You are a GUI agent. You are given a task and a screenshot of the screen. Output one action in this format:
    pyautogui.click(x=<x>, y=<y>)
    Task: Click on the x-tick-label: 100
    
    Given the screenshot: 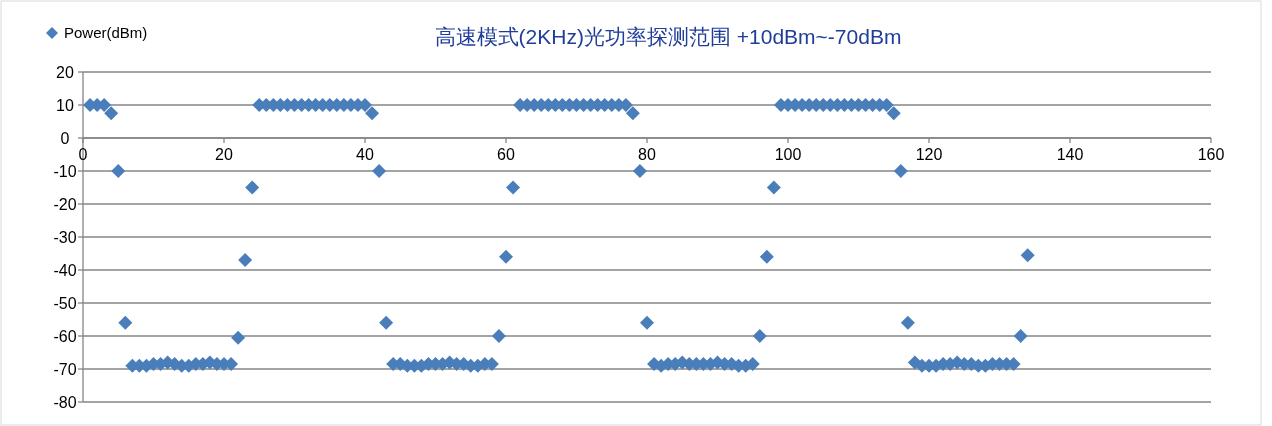 What is the action you would take?
    pyautogui.click(x=788, y=154)
    